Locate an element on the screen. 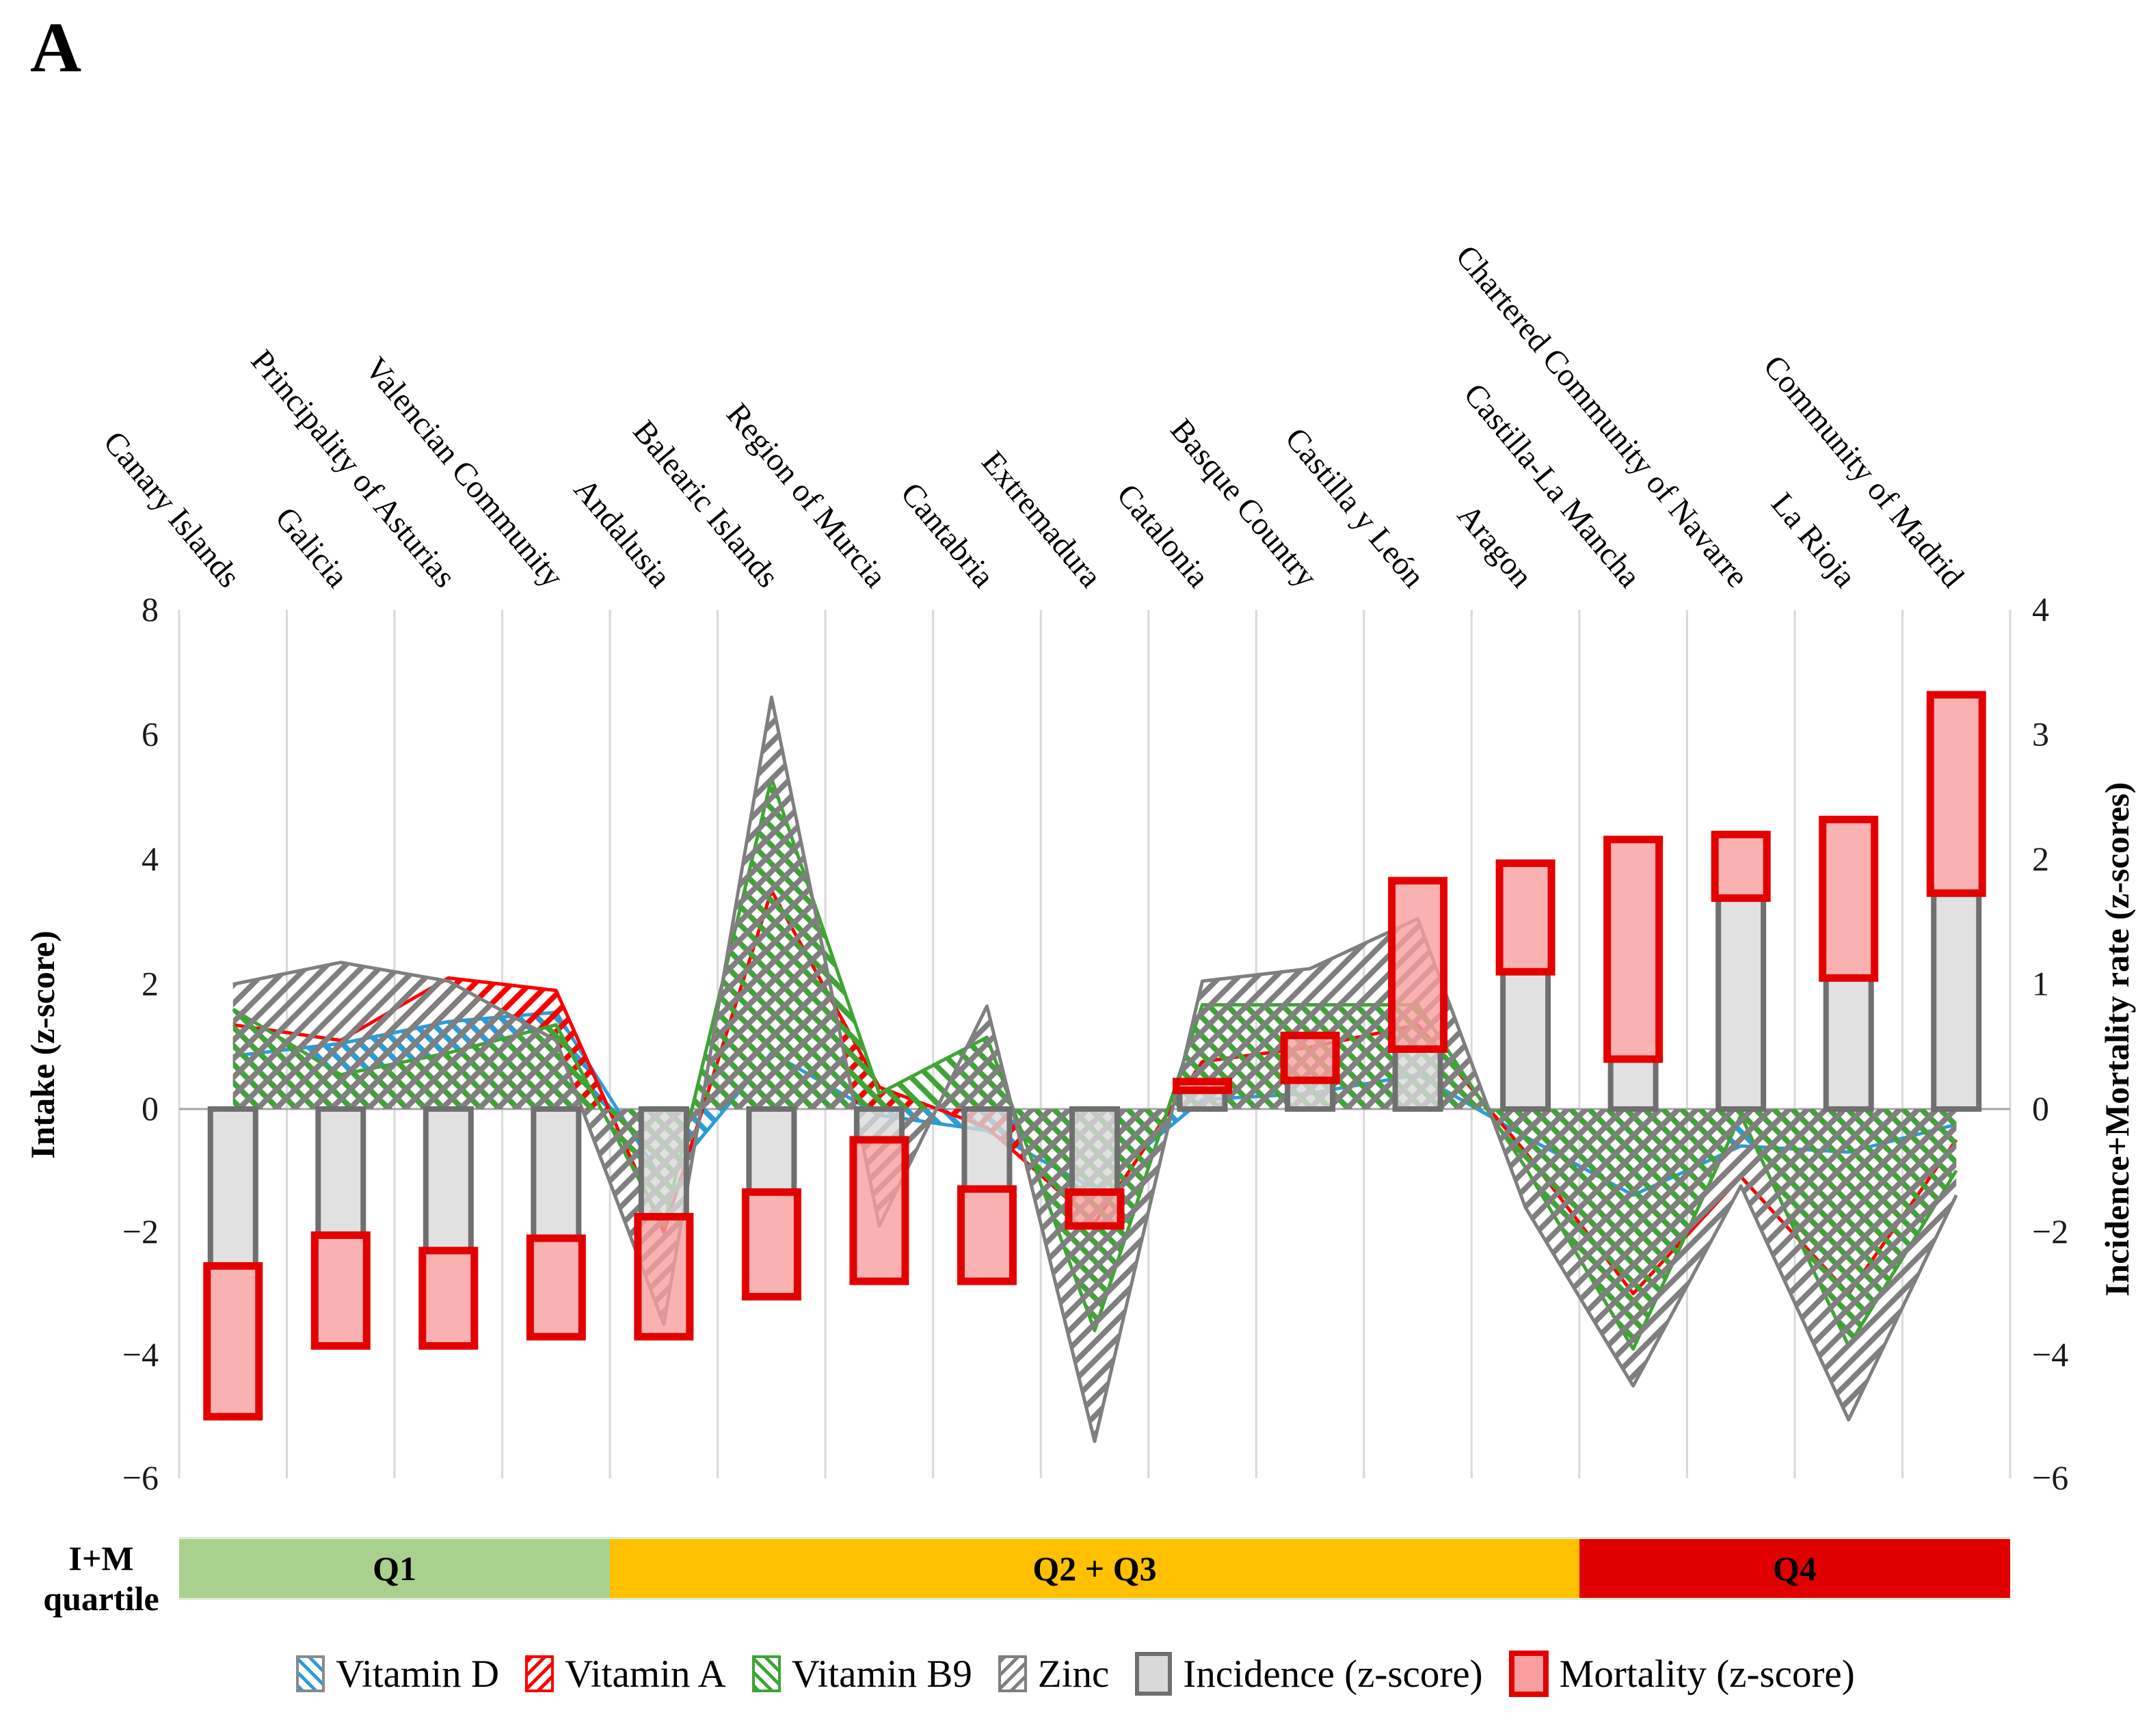 The width and height of the screenshot is (2151, 1736). quartile-strip: Q1 Q2 + Q3 Q4 is located at coordinates (1094, 1568).